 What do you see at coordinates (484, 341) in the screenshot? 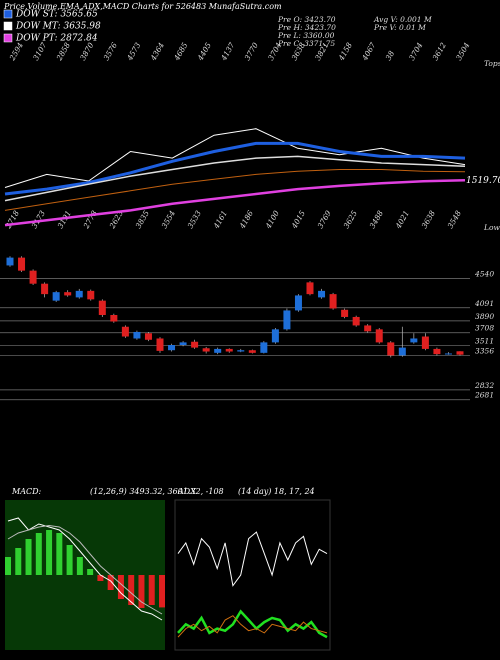
I see `y-tick-label: 3511` at bounding box center [484, 341].